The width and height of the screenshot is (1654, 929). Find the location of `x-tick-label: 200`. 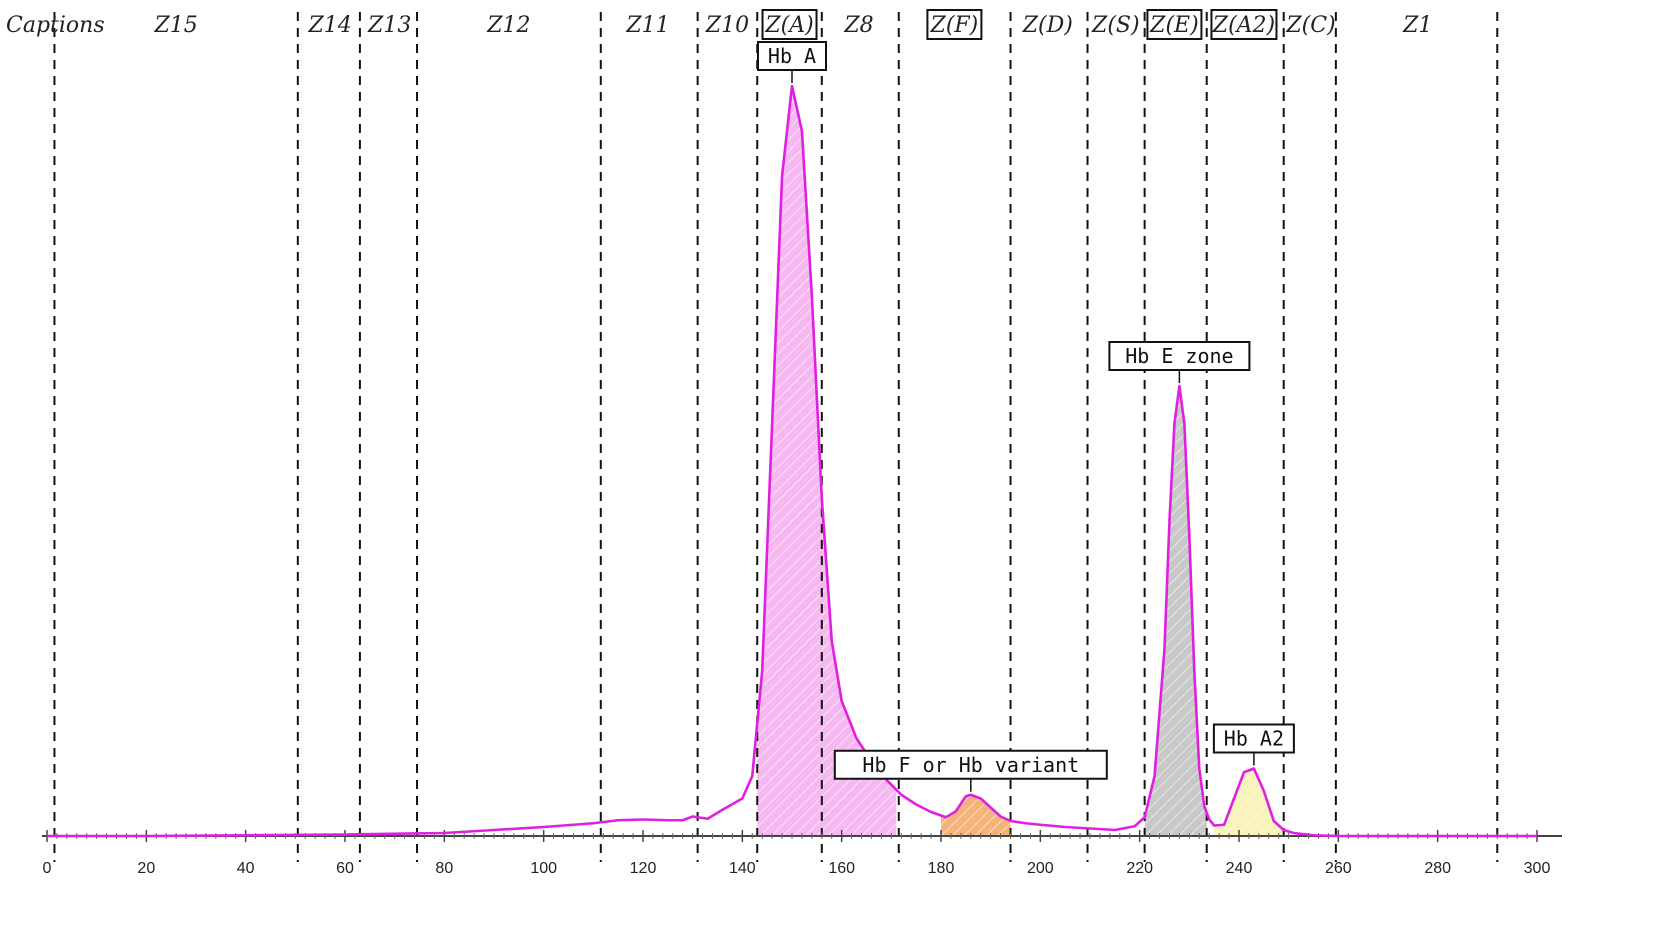

x-tick-label: 200 is located at coordinates (1040, 868).